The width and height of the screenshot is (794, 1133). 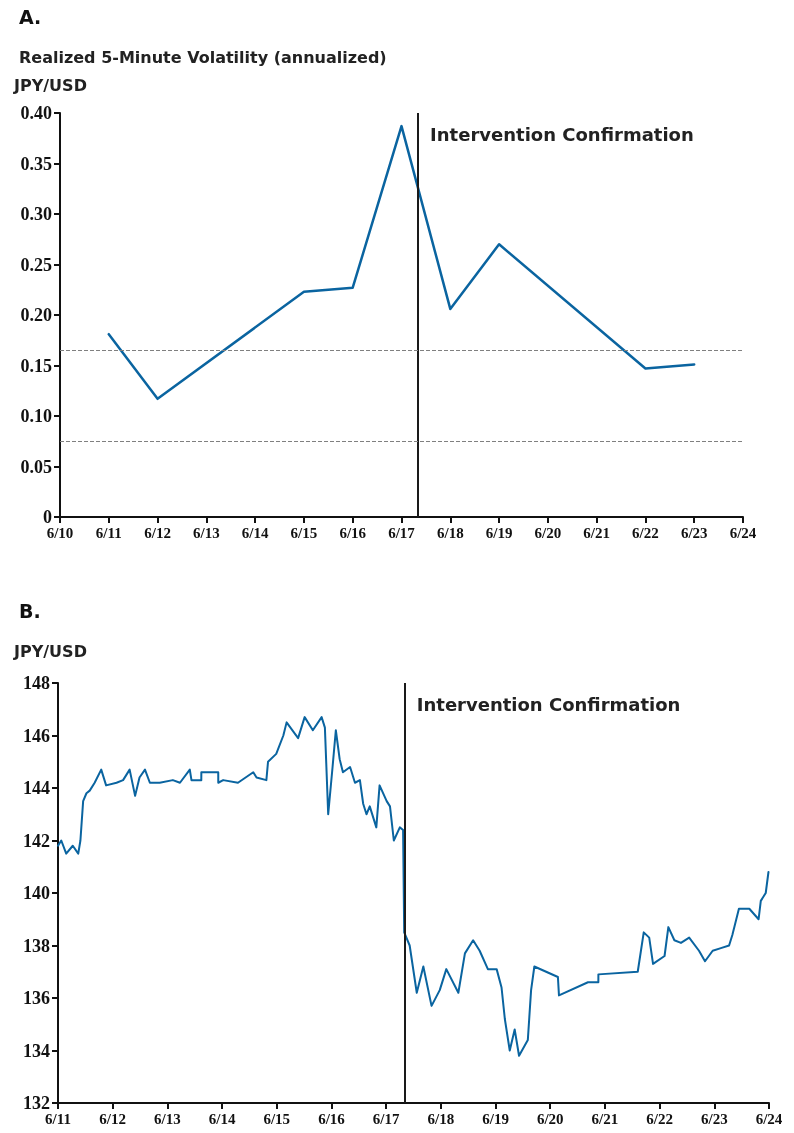 What do you see at coordinates (36, 840) in the screenshot?
I see `y-tick-label: 142` at bounding box center [36, 840].